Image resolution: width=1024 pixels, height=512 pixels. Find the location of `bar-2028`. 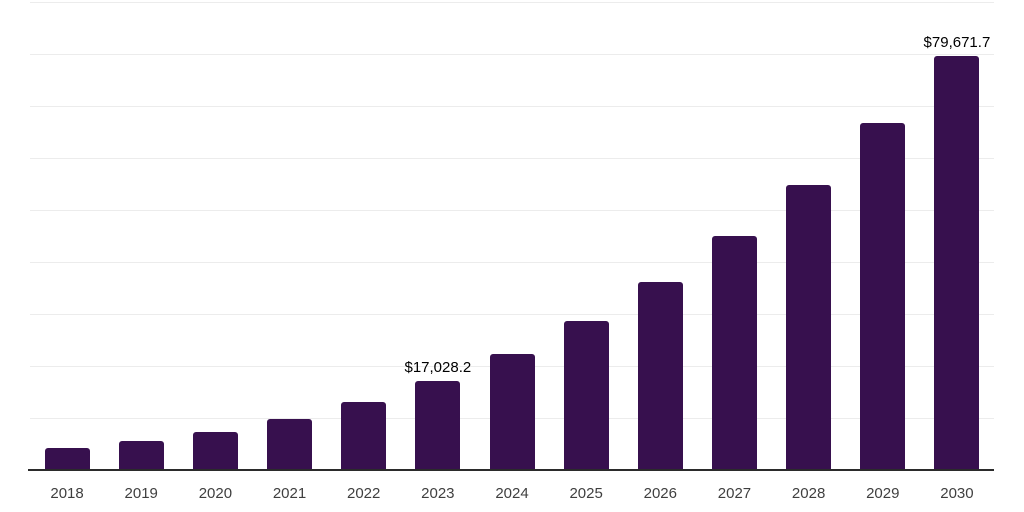

bar-2028 is located at coordinates (809, 327).